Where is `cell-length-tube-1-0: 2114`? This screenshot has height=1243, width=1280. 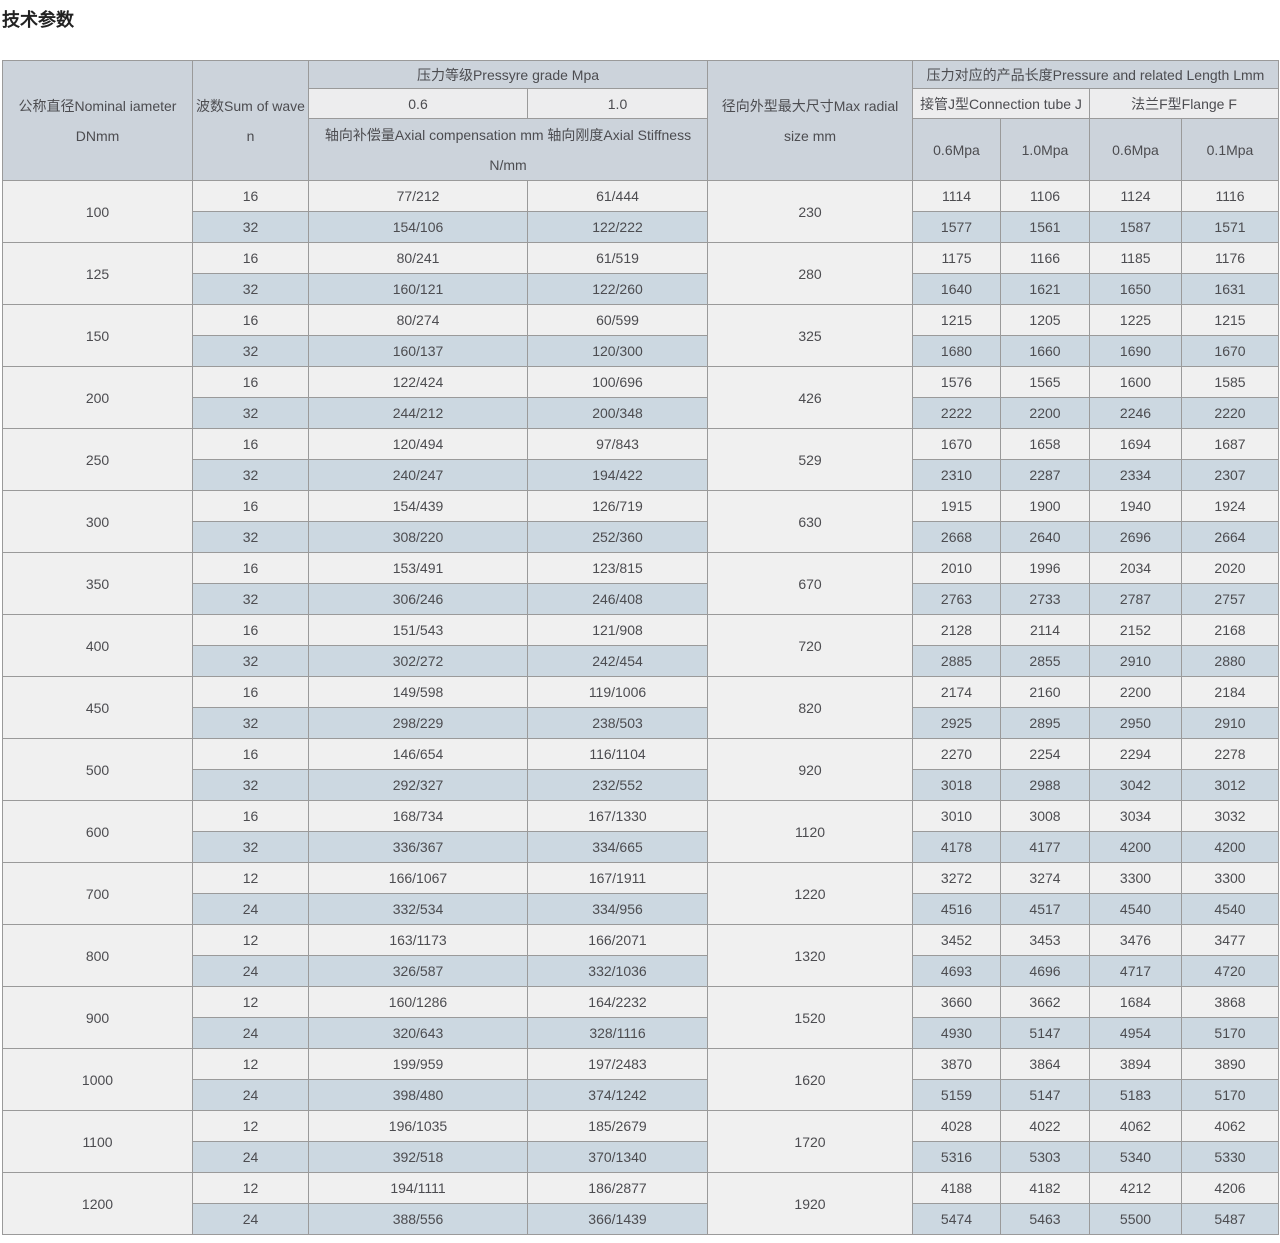
cell-length-tube-1-0: 2114 is located at coordinates (1045, 630).